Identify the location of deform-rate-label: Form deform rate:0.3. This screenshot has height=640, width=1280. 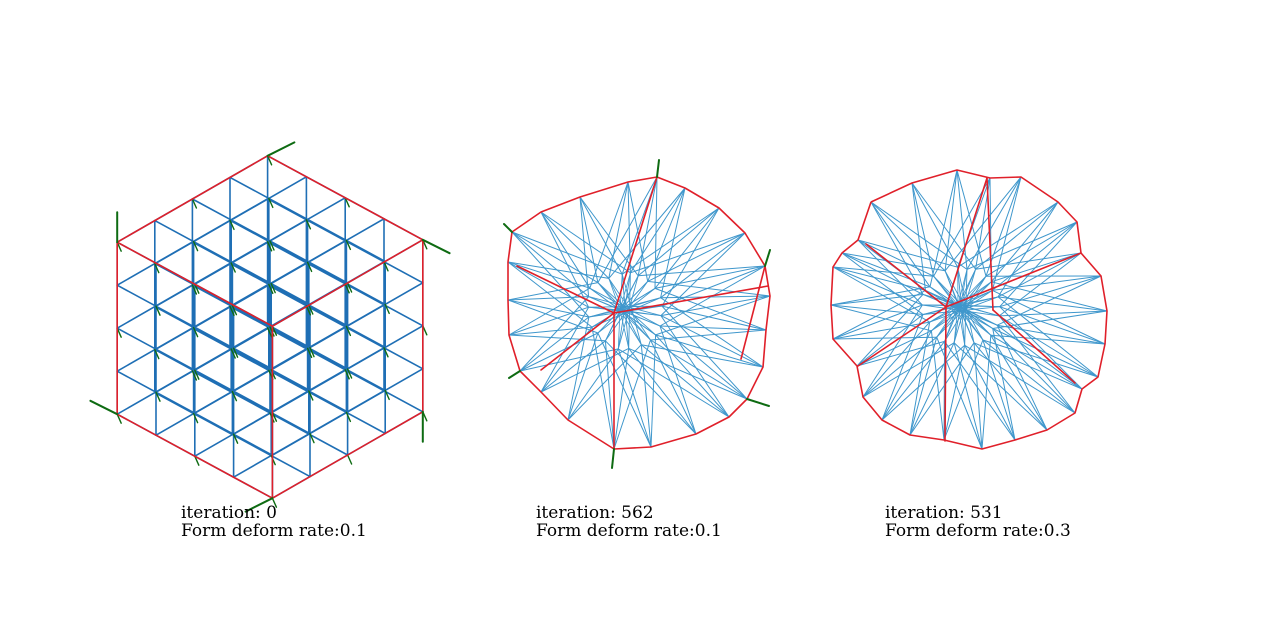
(978, 531).